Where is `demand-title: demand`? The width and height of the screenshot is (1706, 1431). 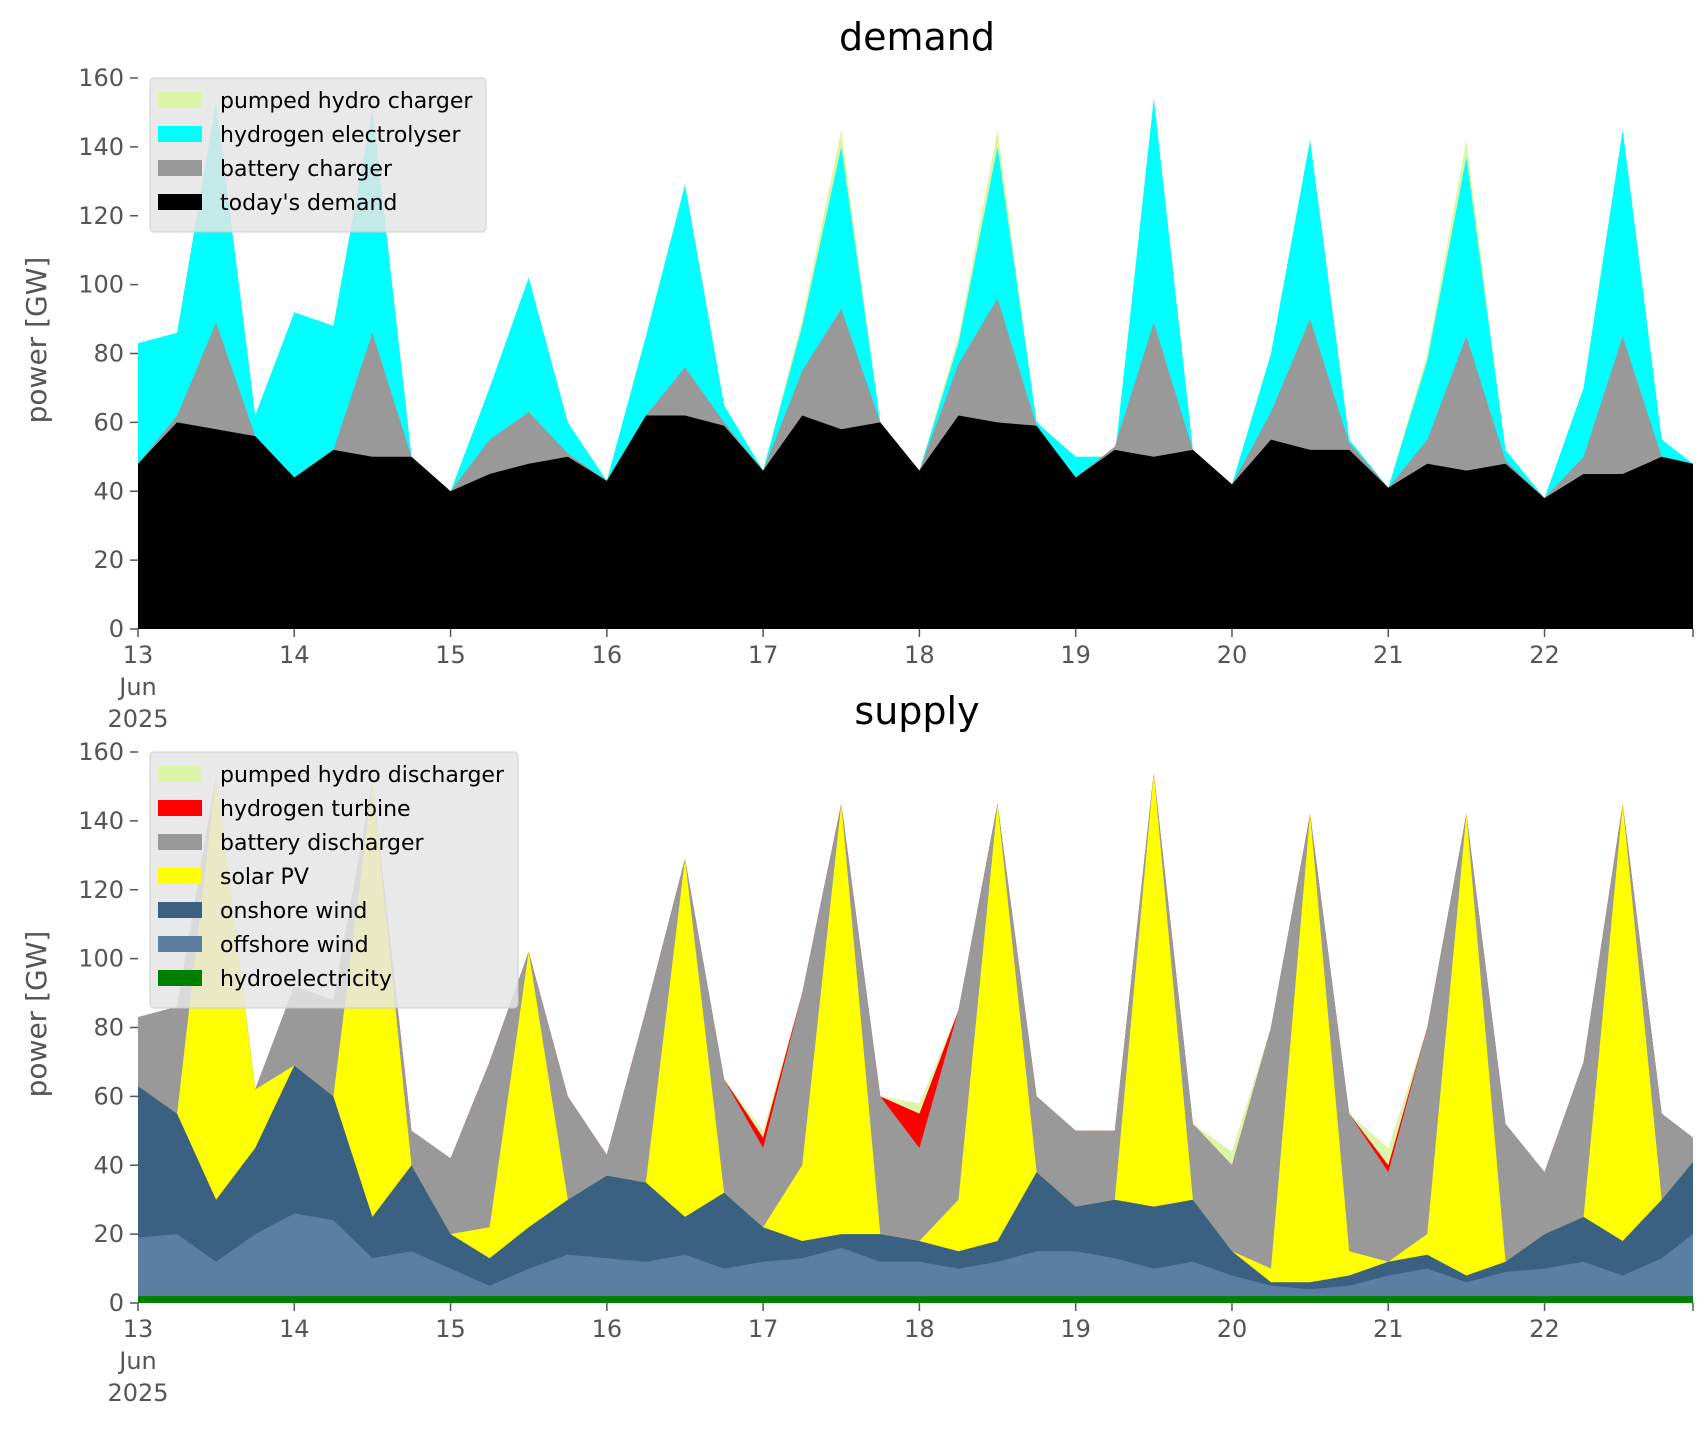
demand-title: demand is located at coordinates (917, 37).